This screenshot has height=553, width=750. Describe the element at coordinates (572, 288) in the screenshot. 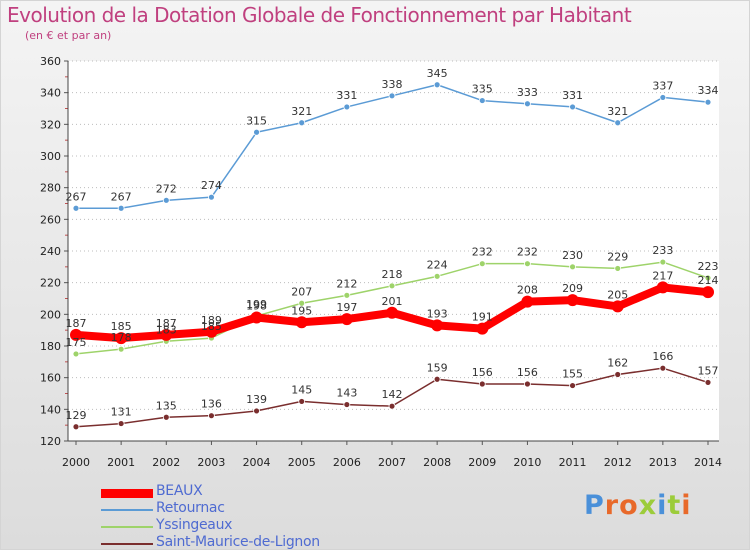

I see `data-label-beaux: 209` at that location.